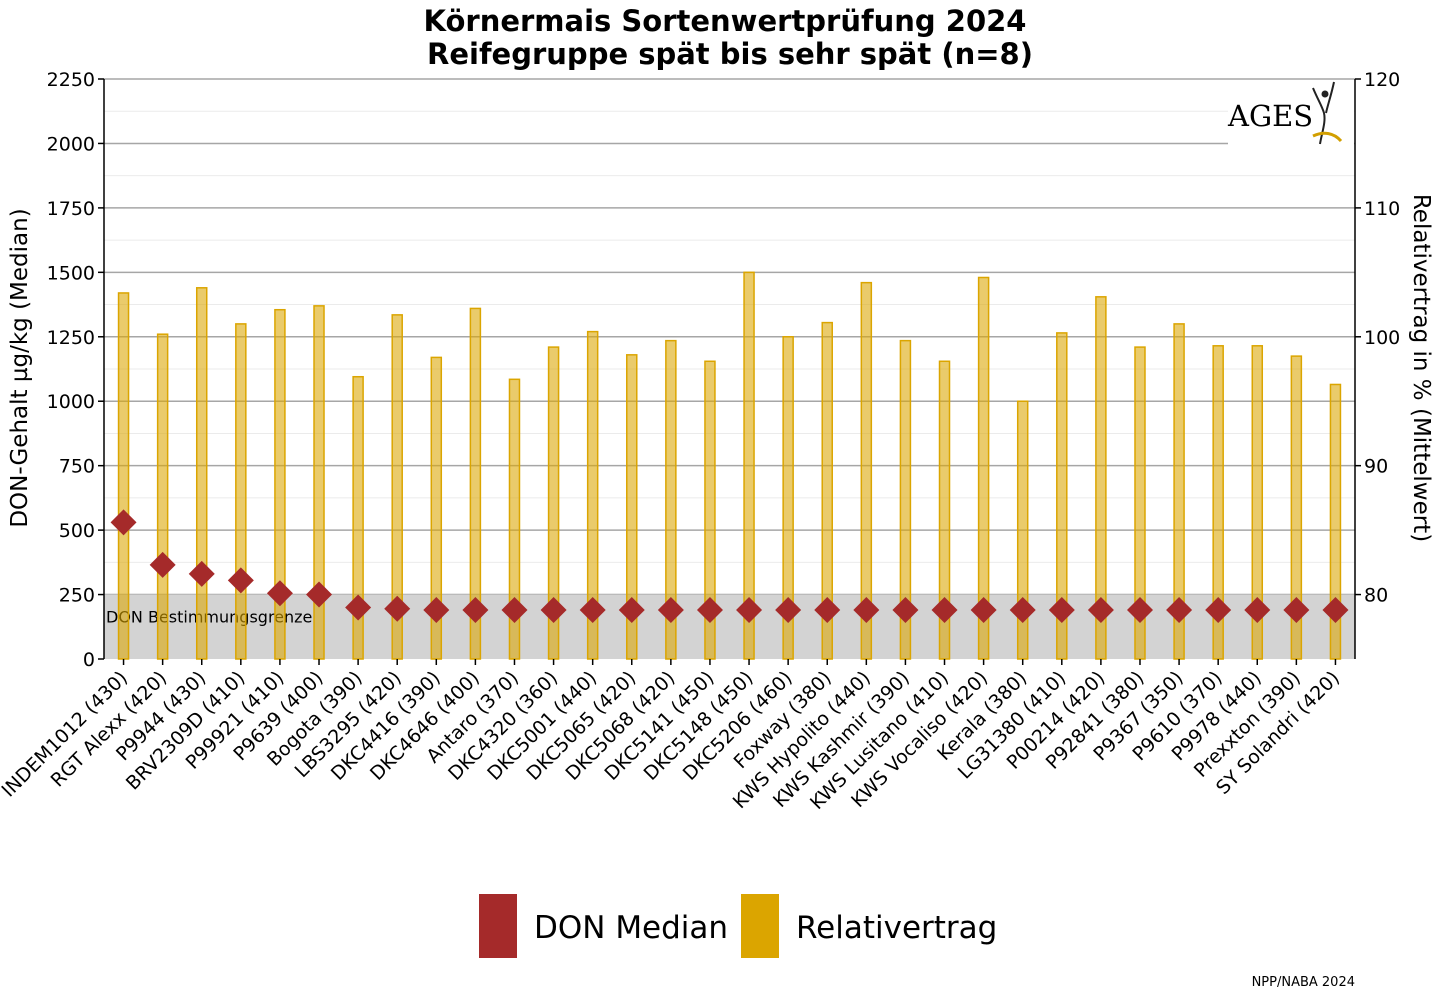  I want to click on point-series-don-median, so click(729, 566).